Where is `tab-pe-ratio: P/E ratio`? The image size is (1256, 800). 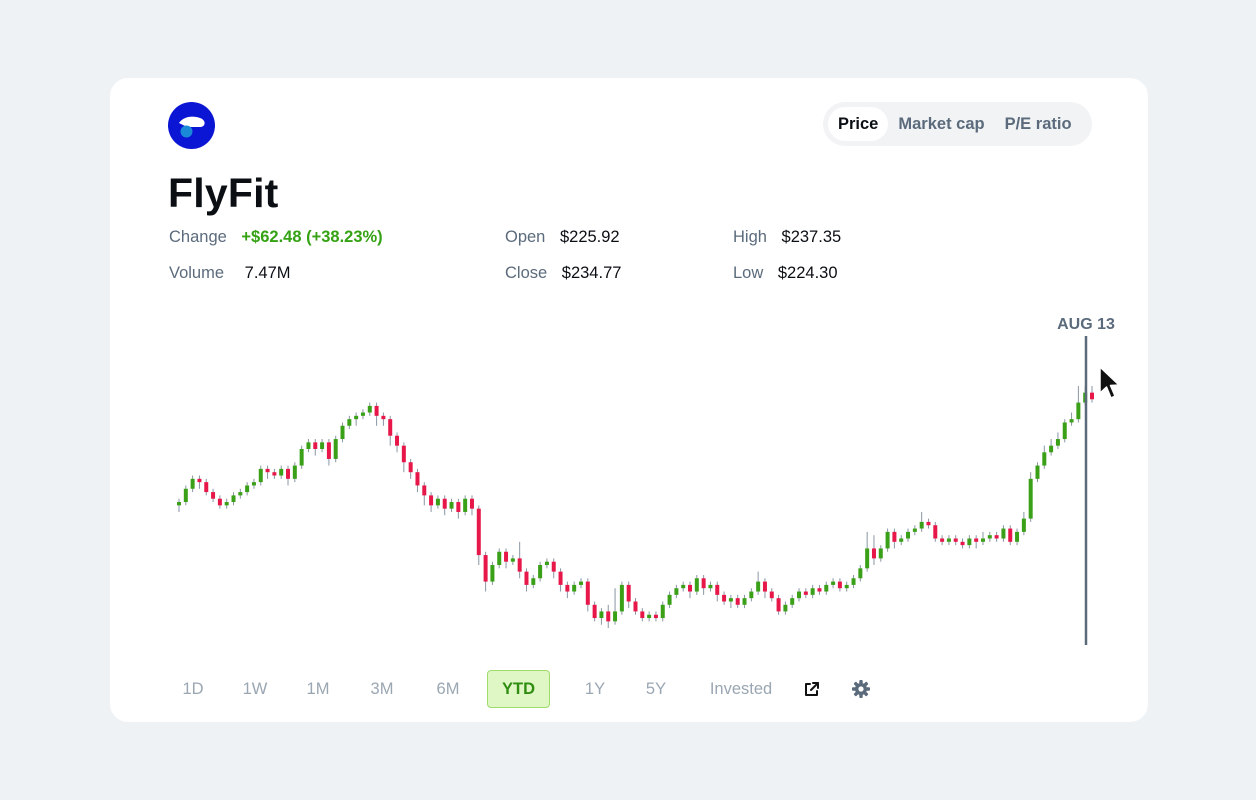 tab-pe-ratio: P/E ratio is located at coordinates (1038, 124).